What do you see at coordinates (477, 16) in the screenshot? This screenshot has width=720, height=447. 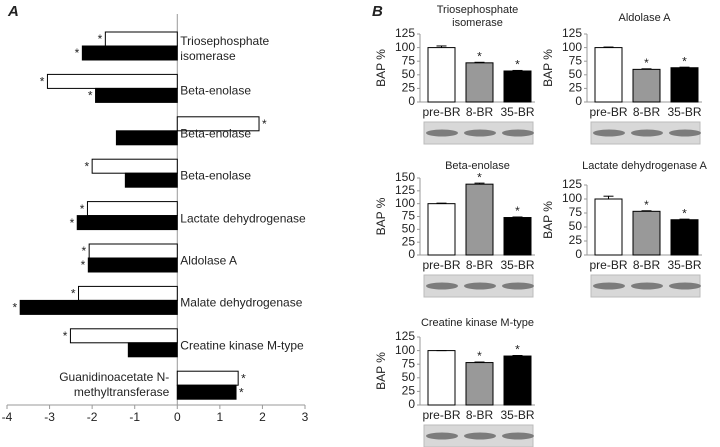 I see `chart-title: Triosephosphate isomerase` at bounding box center [477, 16].